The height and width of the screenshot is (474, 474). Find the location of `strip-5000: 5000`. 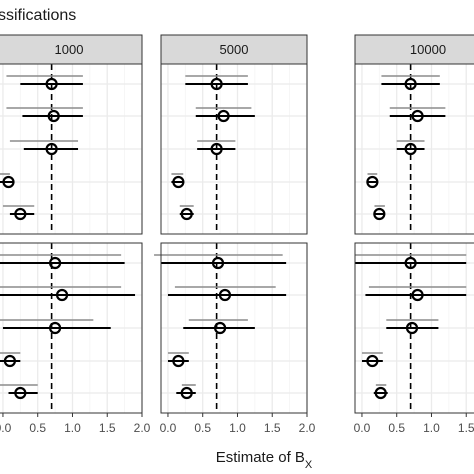

strip-5000: 5000 is located at coordinates (234, 49).